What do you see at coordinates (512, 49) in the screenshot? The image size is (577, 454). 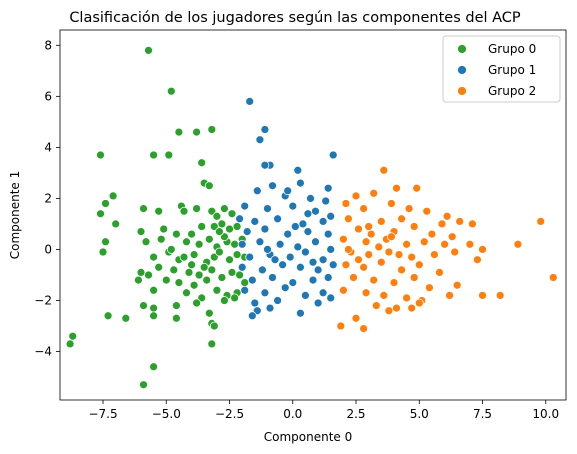 I see `legend-label: Grupo 0` at bounding box center [512, 49].